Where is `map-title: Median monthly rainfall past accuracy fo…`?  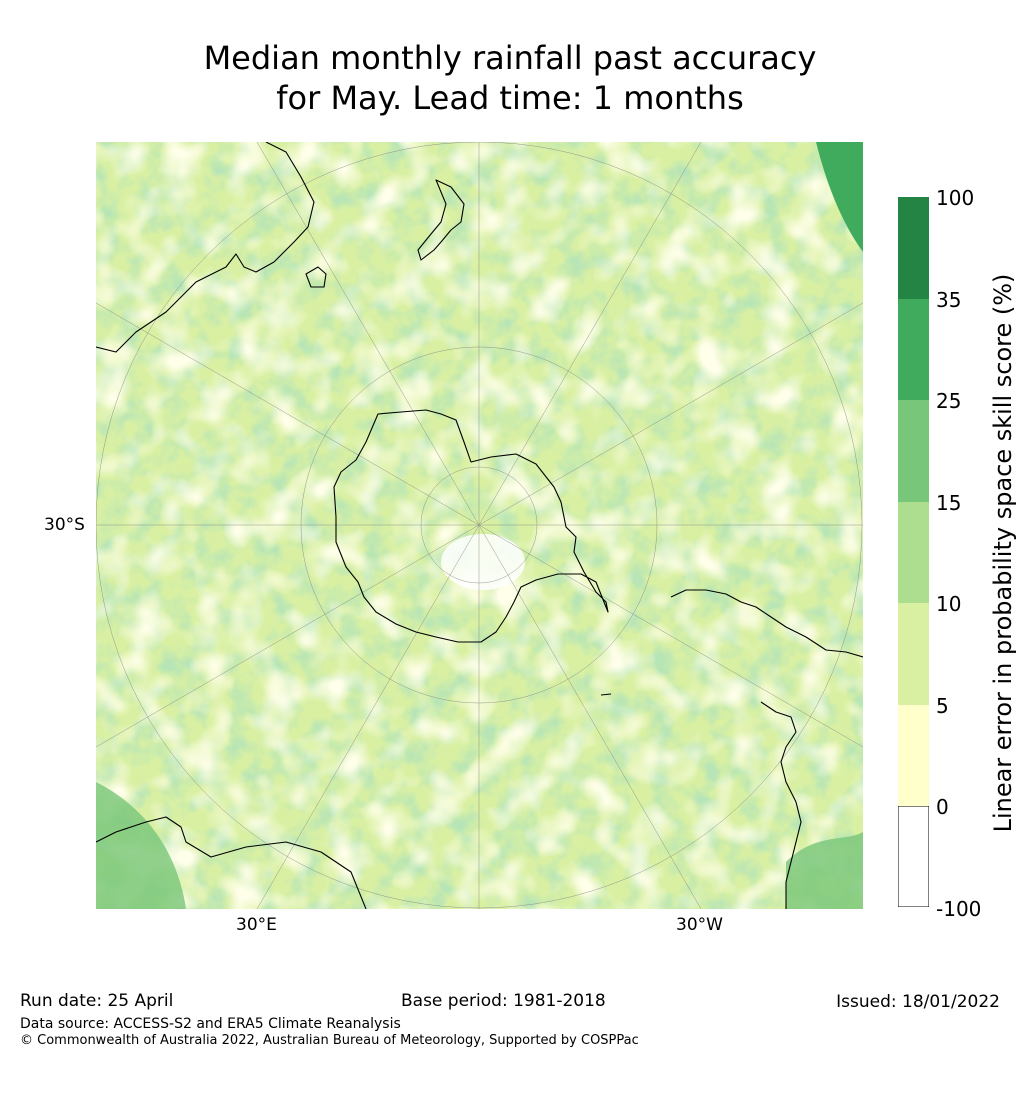 map-title: Median monthly rainfall past accuracy fo… is located at coordinates (510, 78).